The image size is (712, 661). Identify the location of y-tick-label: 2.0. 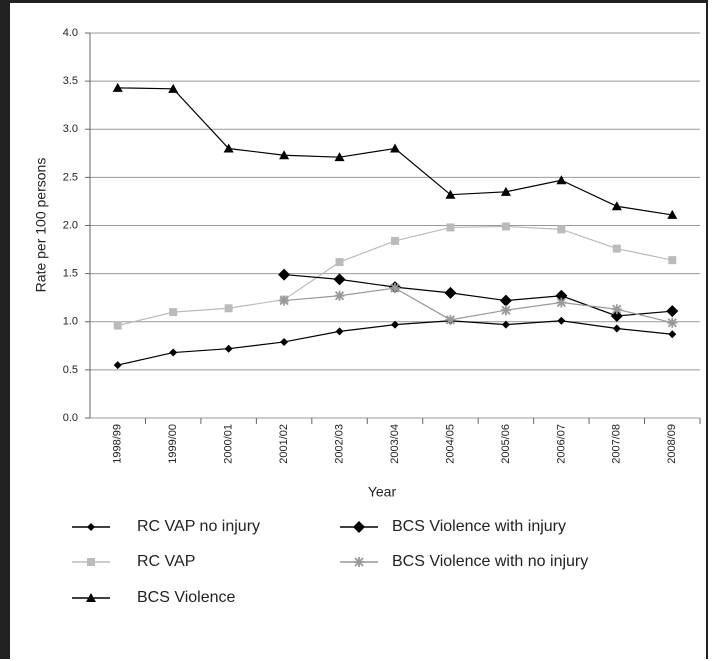
(70, 225).